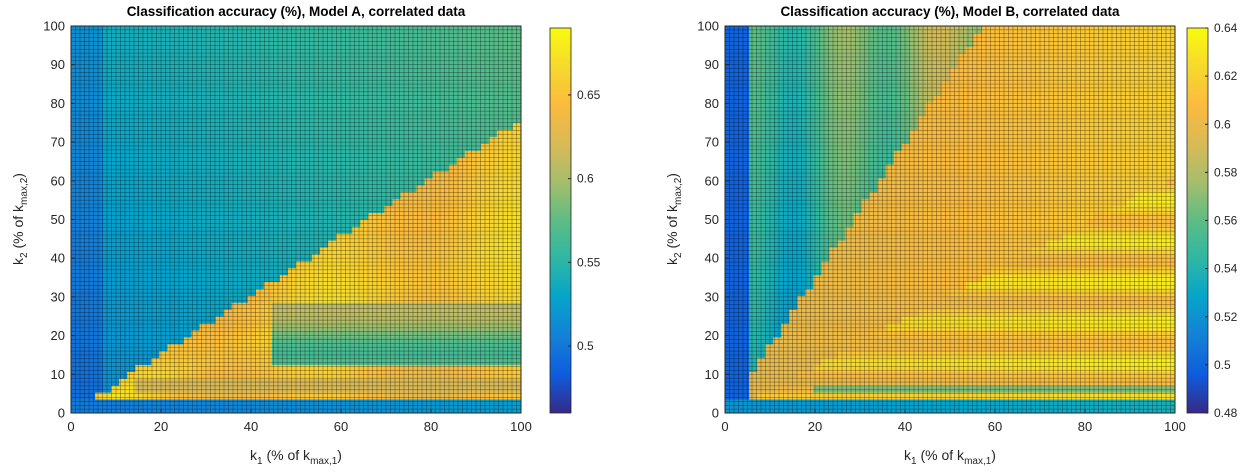 The width and height of the screenshot is (1254, 475). What do you see at coordinates (161, 426) in the screenshot?
I see `x-tick-label: 20` at bounding box center [161, 426].